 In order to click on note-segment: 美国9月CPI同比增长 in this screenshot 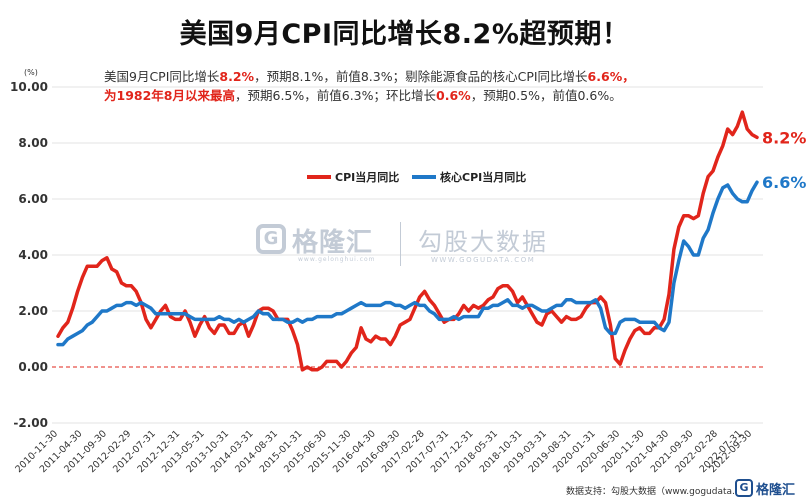, I will do `click(162, 76)`.